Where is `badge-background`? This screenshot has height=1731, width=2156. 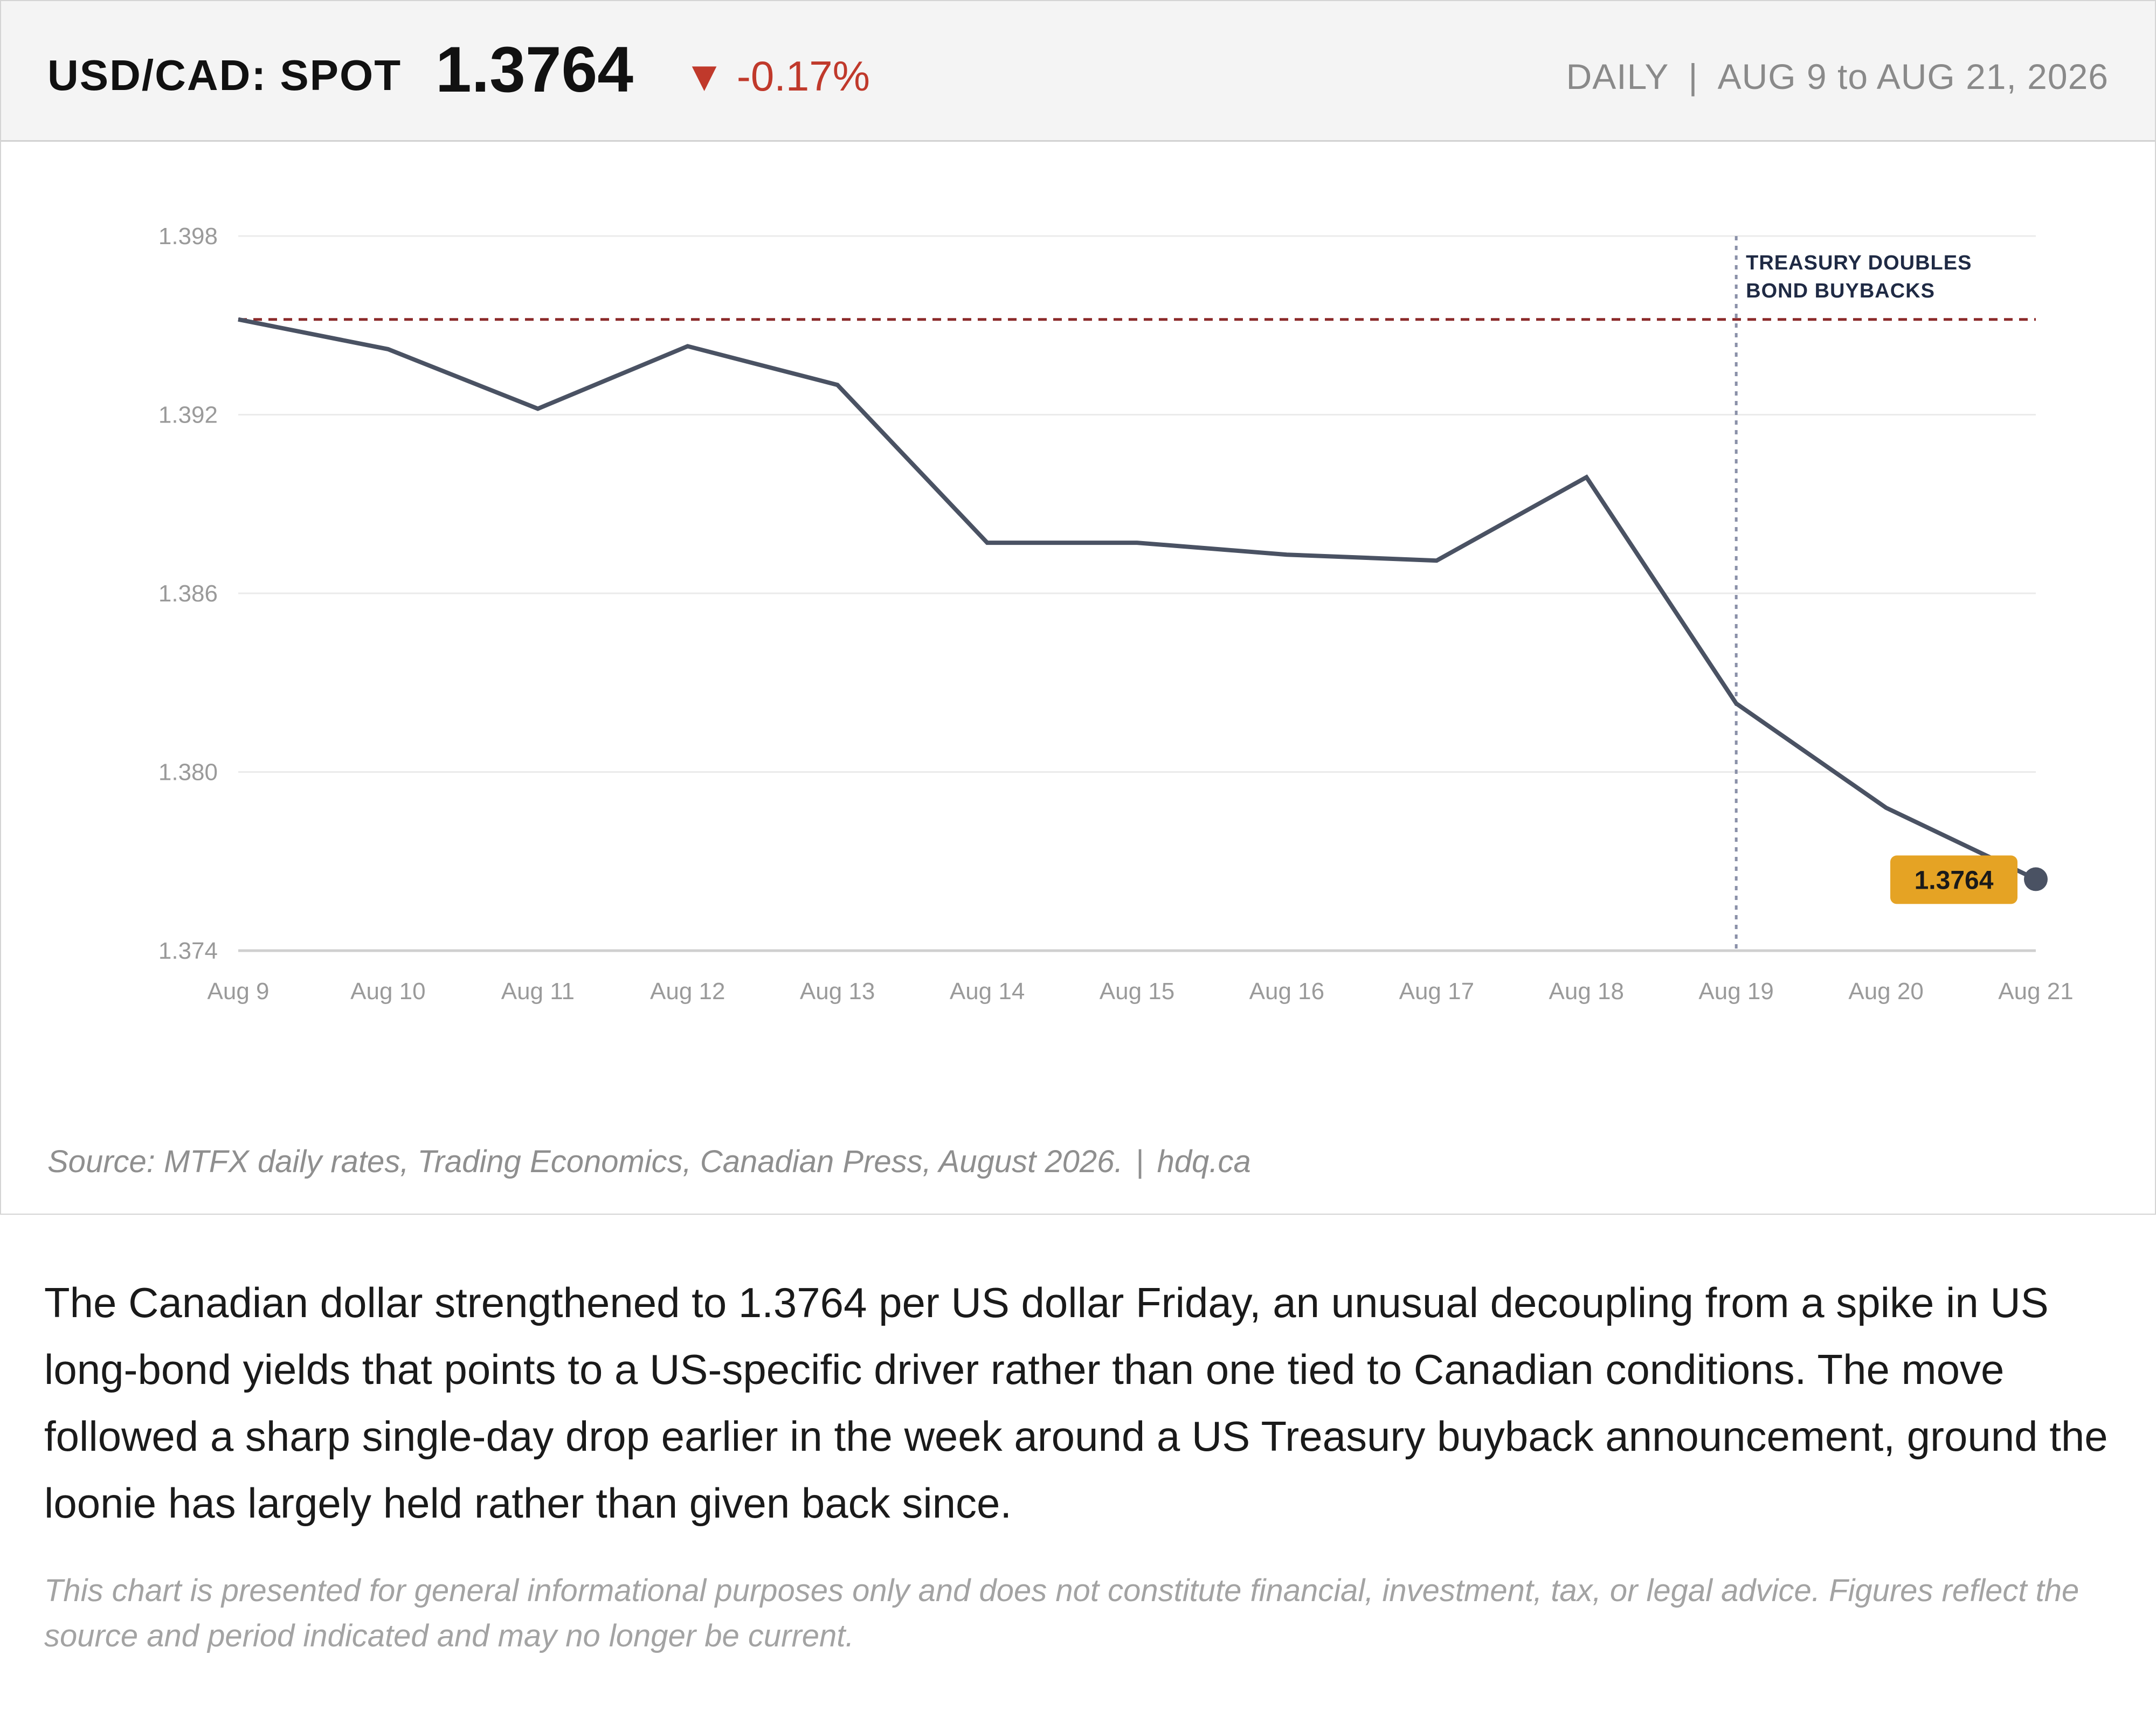
badge-background is located at coordinates (1953, 880).